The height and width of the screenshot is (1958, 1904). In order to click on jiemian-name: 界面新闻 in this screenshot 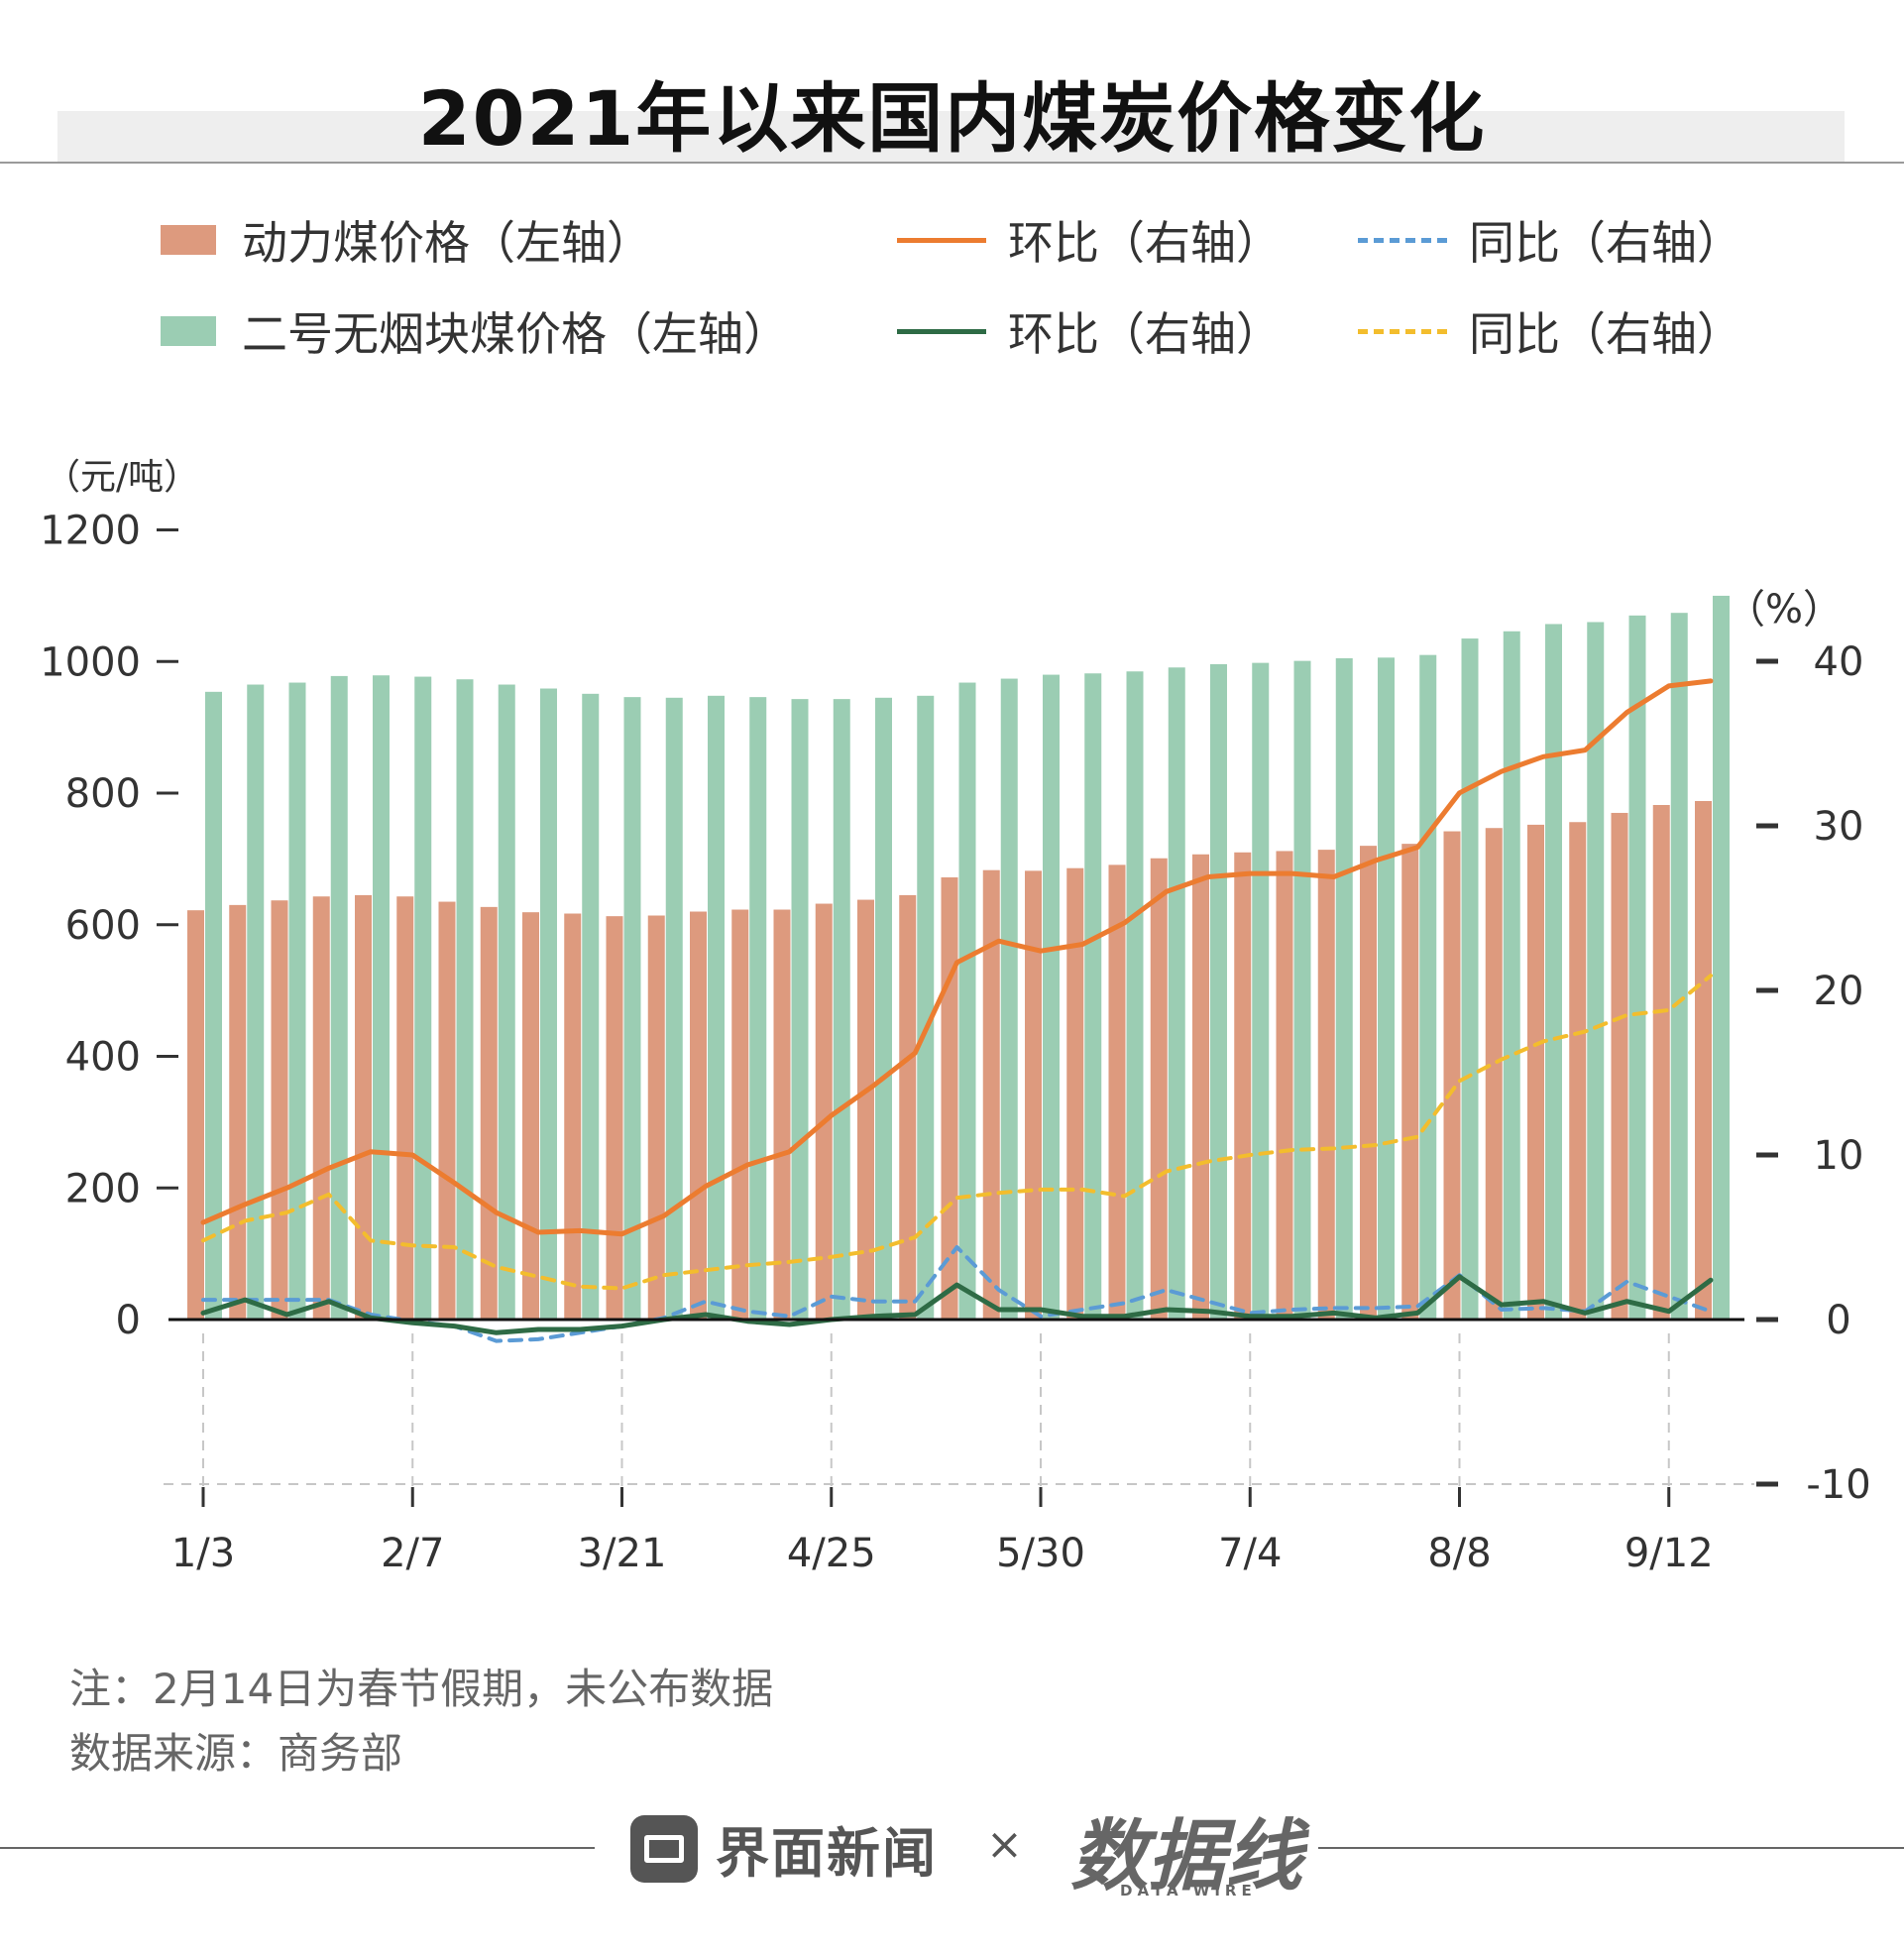, I will do `click(827, 1853)`.